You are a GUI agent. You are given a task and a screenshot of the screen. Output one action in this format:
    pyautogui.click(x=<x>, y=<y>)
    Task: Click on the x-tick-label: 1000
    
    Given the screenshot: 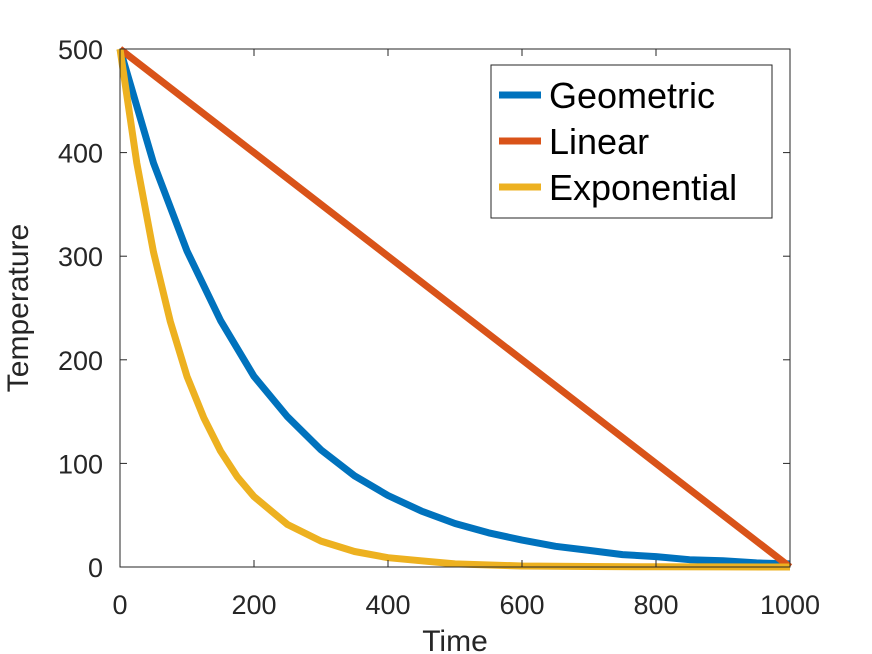 What is the action you would take?
    pyautogui.click(x=790, y=605)
    